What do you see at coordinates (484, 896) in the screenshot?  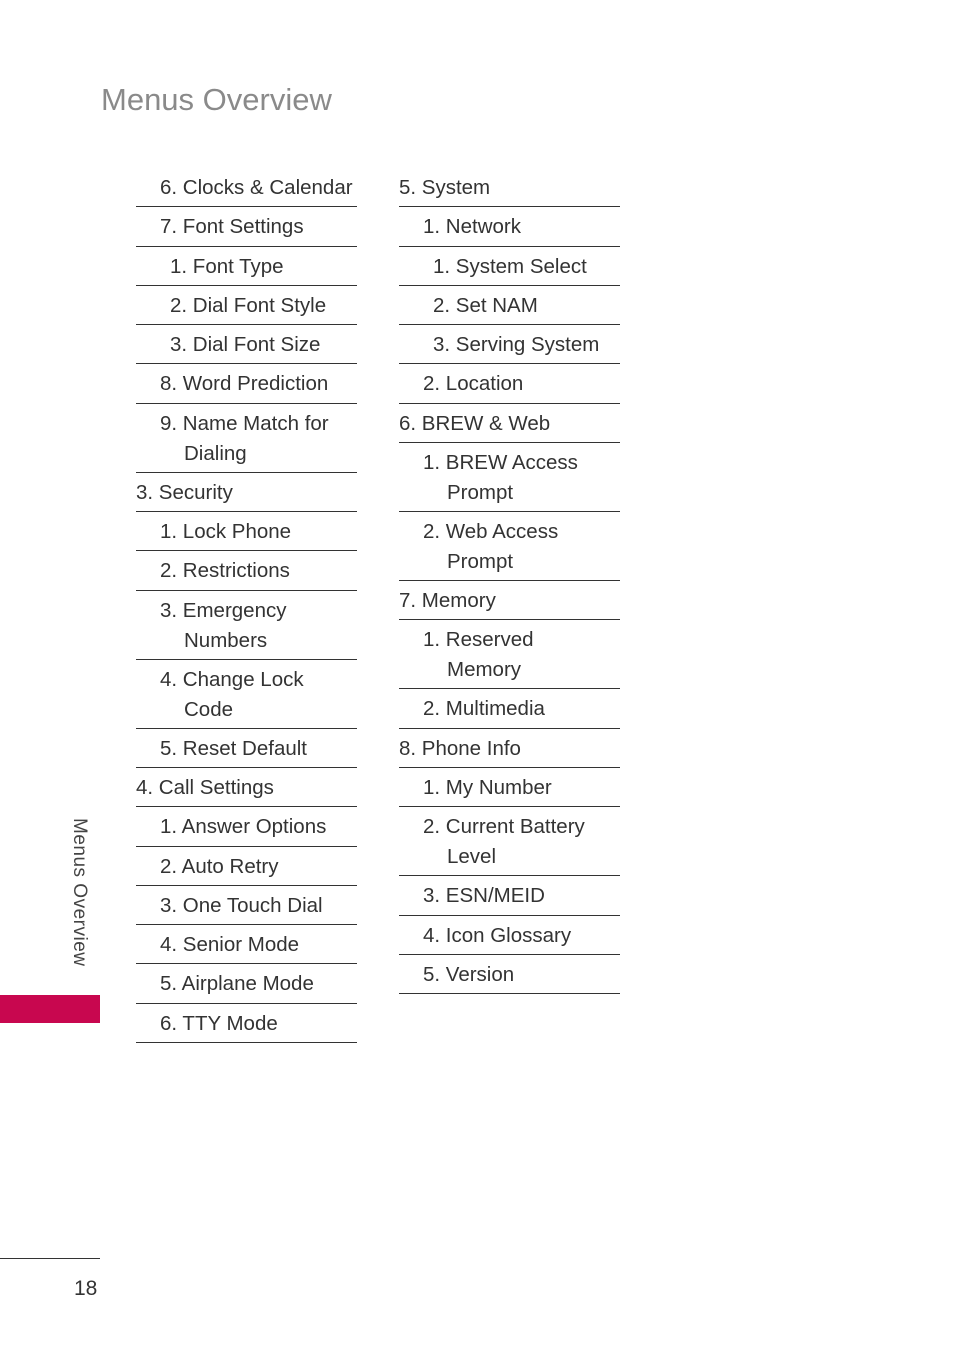 I see `menu-item-label: 3. ESN/MEID` at bounding box center [484, 896].